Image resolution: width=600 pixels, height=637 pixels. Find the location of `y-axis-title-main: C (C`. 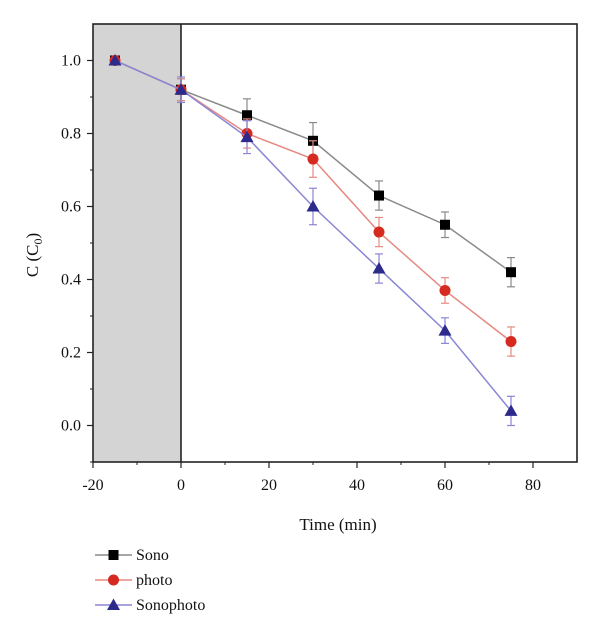

y-axis-title-main: C (C is located at coordinates (32, 261).